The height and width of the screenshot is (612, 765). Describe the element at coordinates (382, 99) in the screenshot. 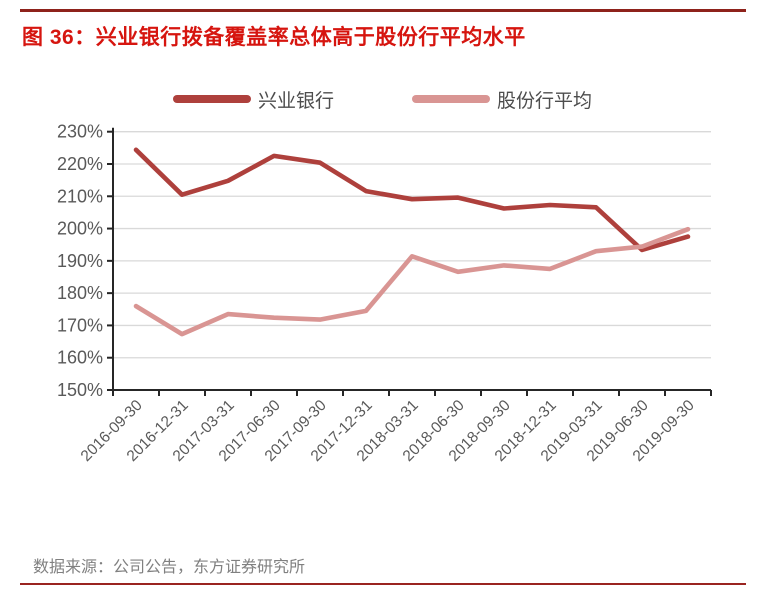

I see `chart-legend: 兴业银行 股份行平均` at that location.